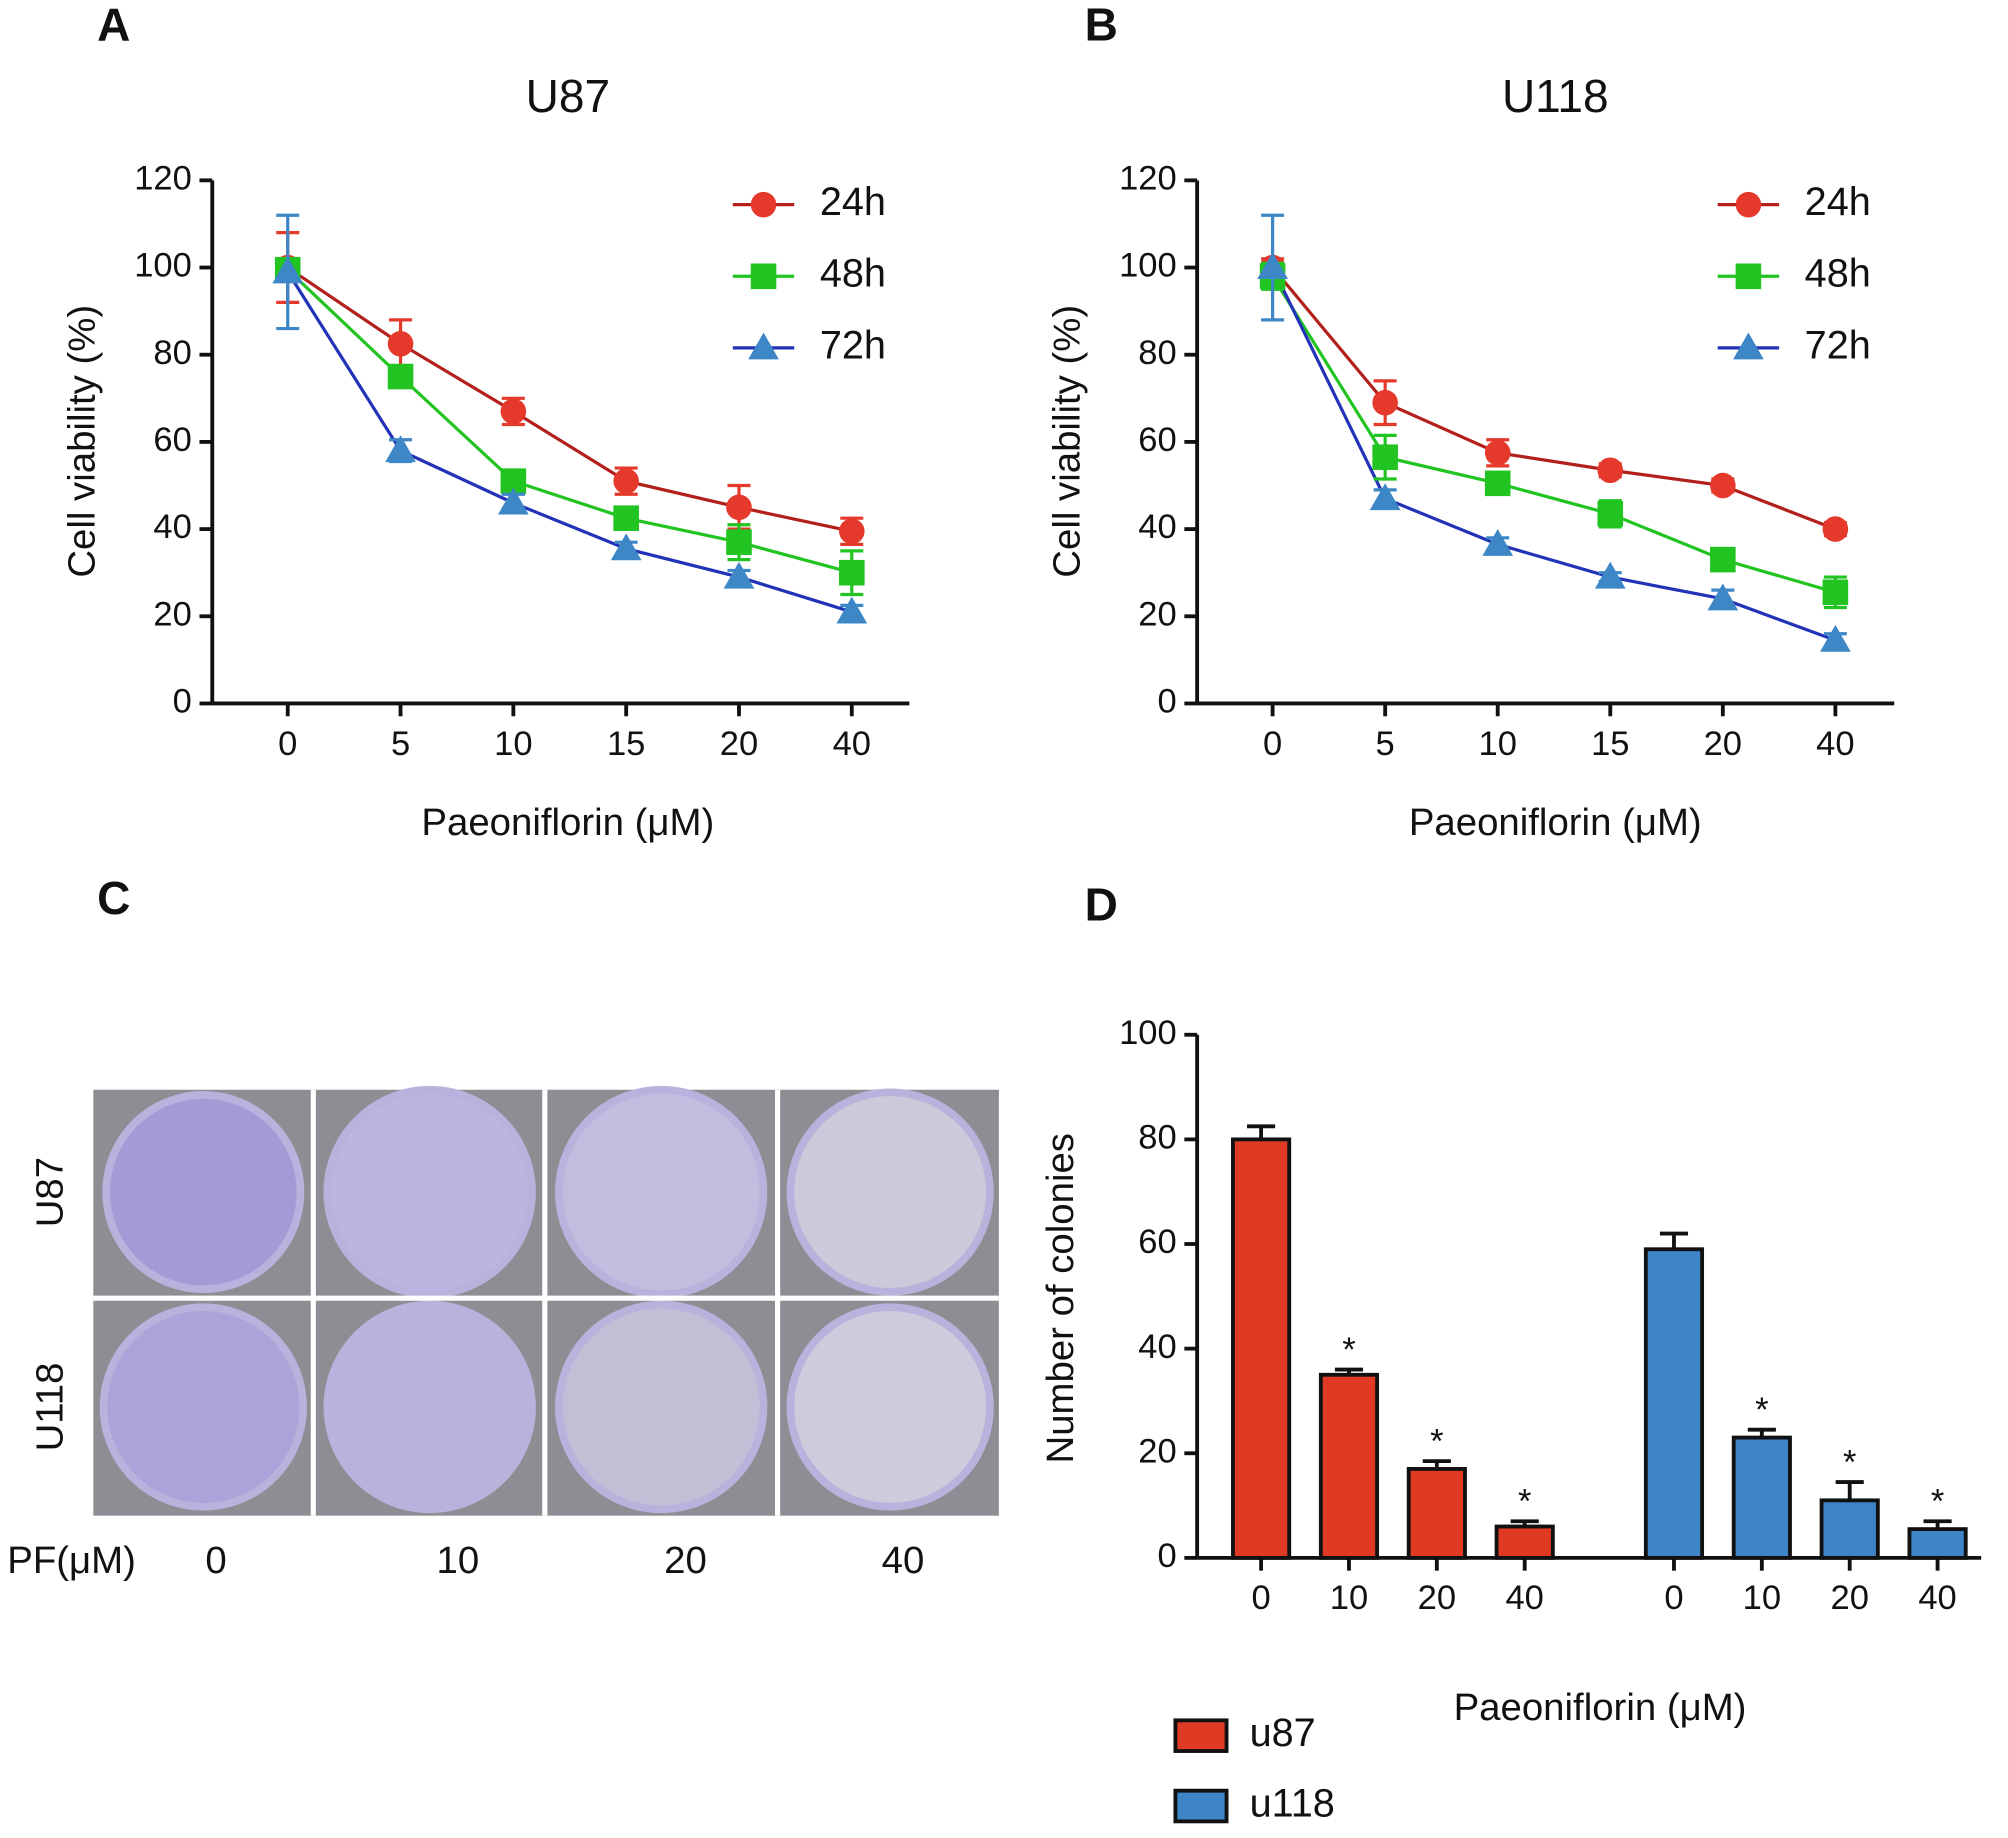  I want to click on legend-swatch, so click(1201, 1735).